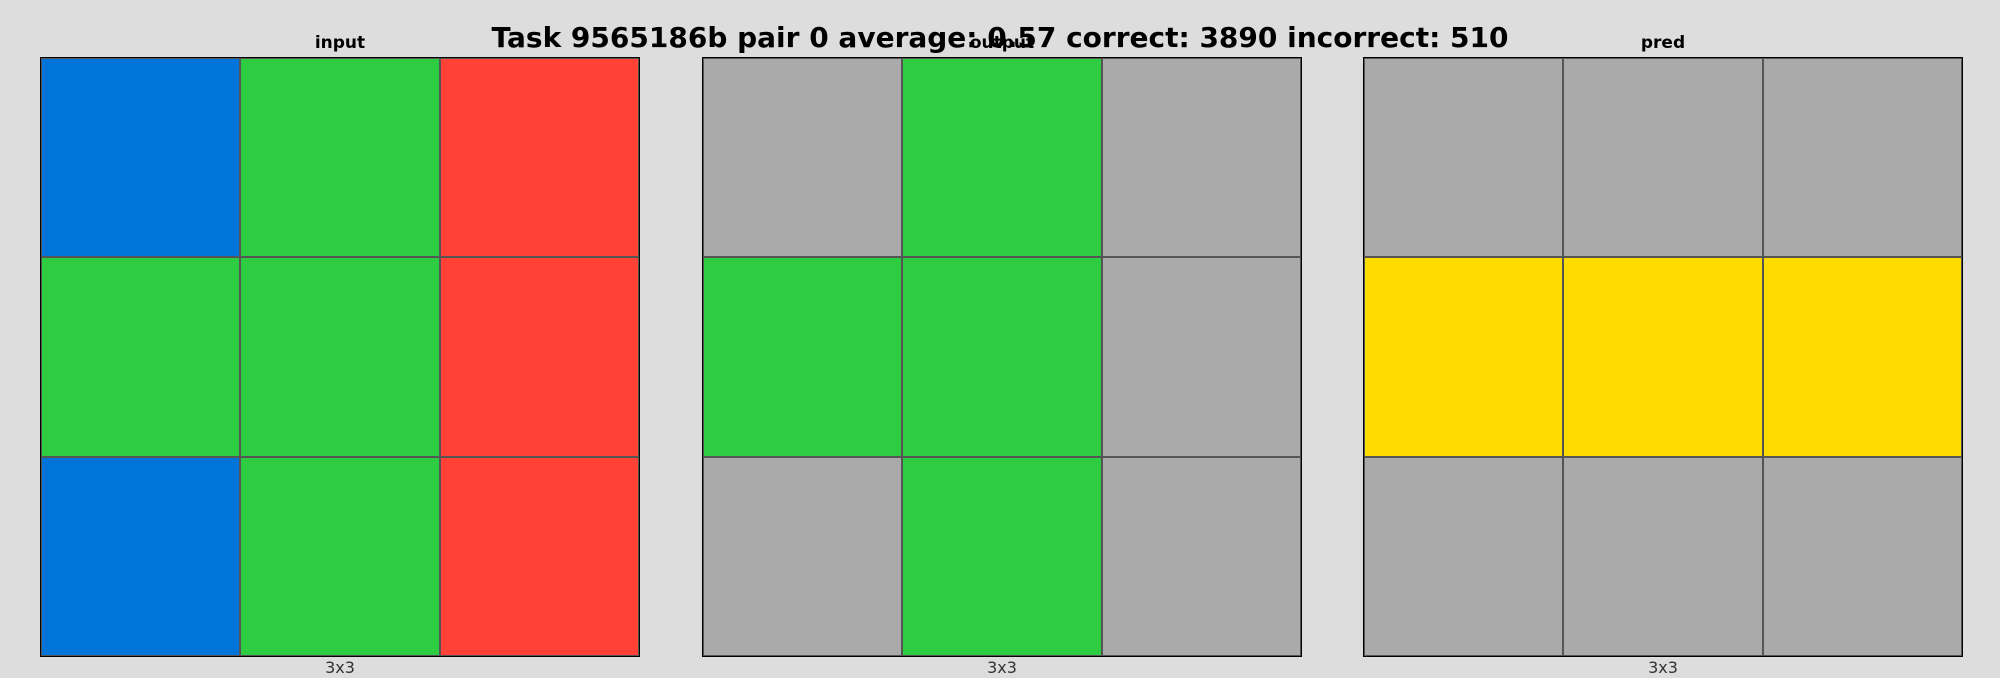  Describe the element at coordinates (1663, 667) in the screenshot. I see `panel-caption-pred: 3x3` at that location.